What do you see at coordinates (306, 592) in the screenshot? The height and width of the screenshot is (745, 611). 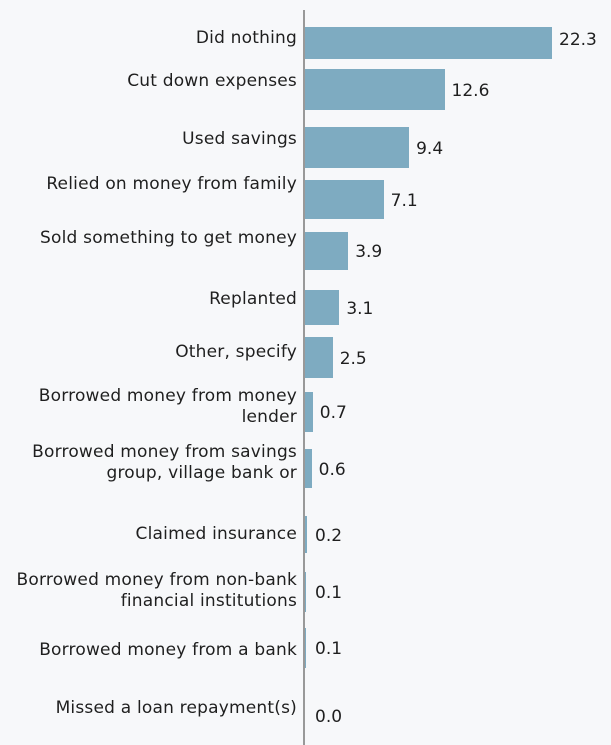 I see `bar-borrowed-money-from-non-bank-financial-institutions` at bounding box center [306, 592].